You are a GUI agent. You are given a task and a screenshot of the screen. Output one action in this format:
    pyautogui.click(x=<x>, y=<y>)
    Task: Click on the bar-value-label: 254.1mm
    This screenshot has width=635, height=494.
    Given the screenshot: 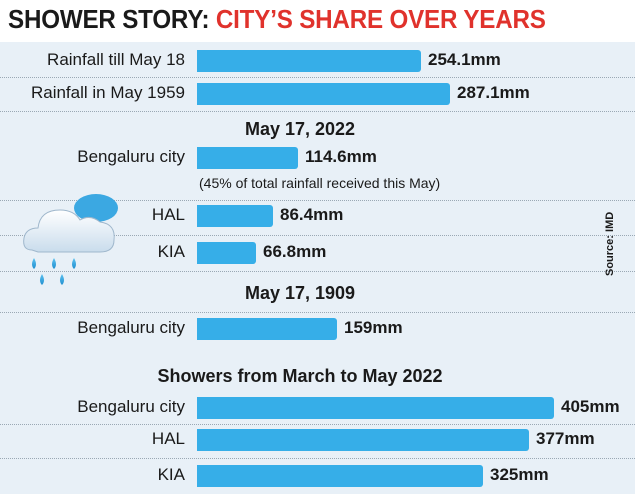 What is the action you would take?
    pyautogui.click(x=464, y=59)
    